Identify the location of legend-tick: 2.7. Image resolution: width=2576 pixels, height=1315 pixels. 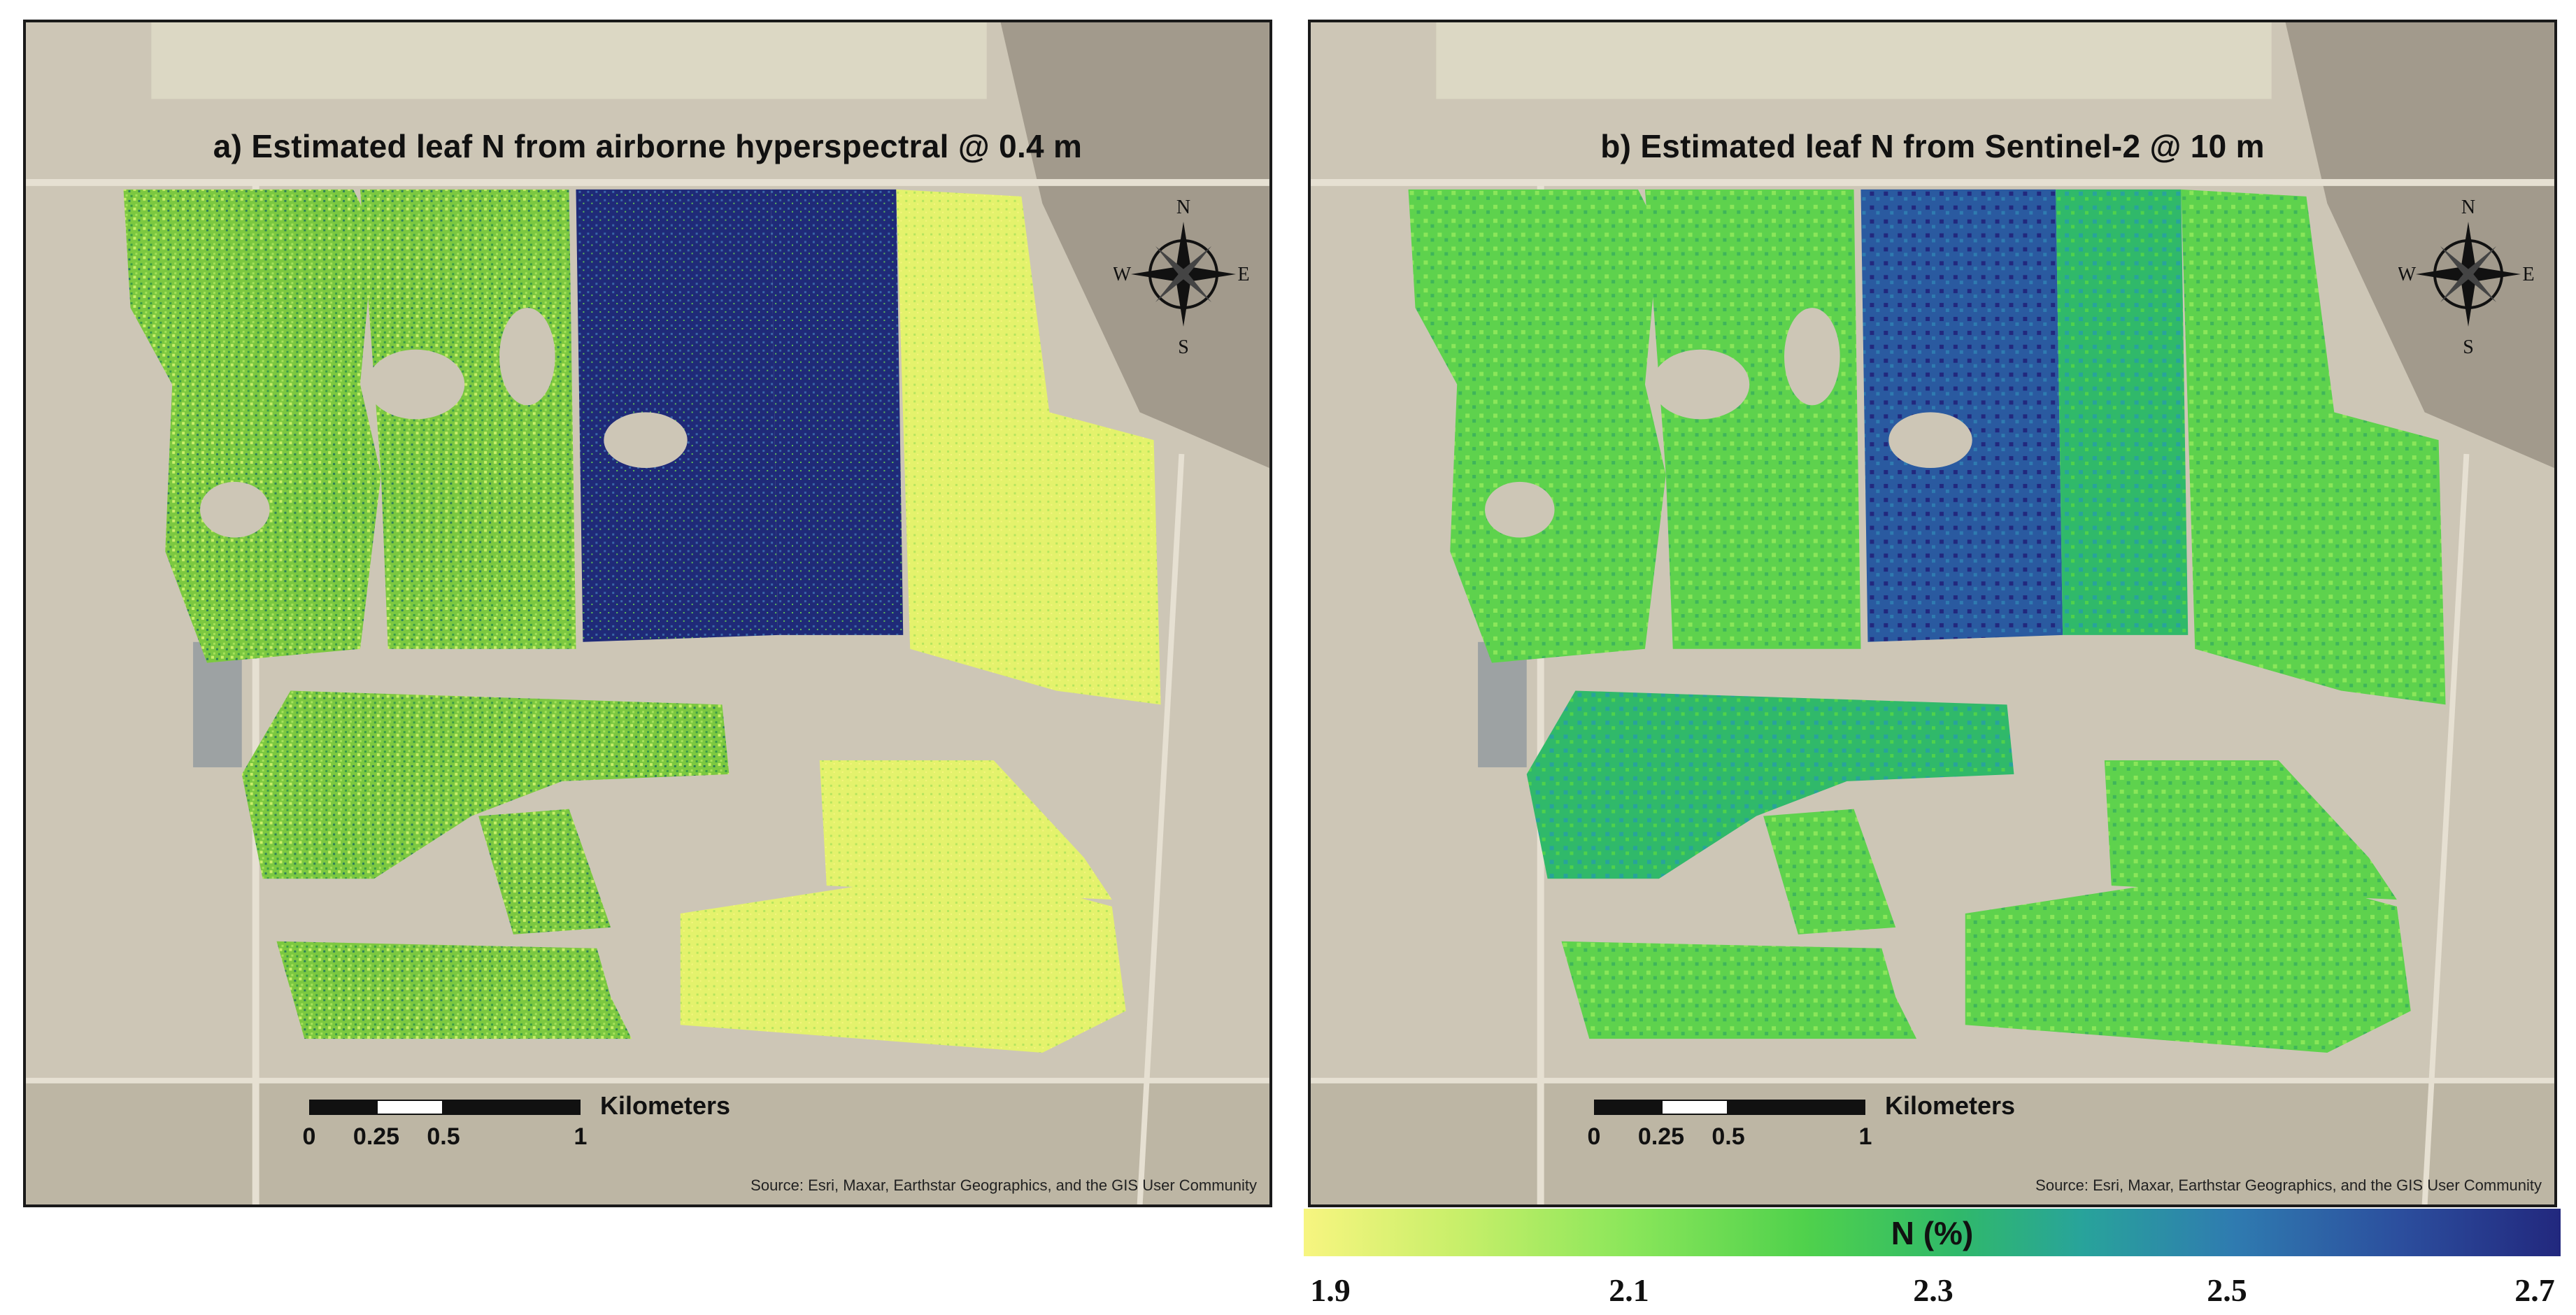
(2534, 1290).